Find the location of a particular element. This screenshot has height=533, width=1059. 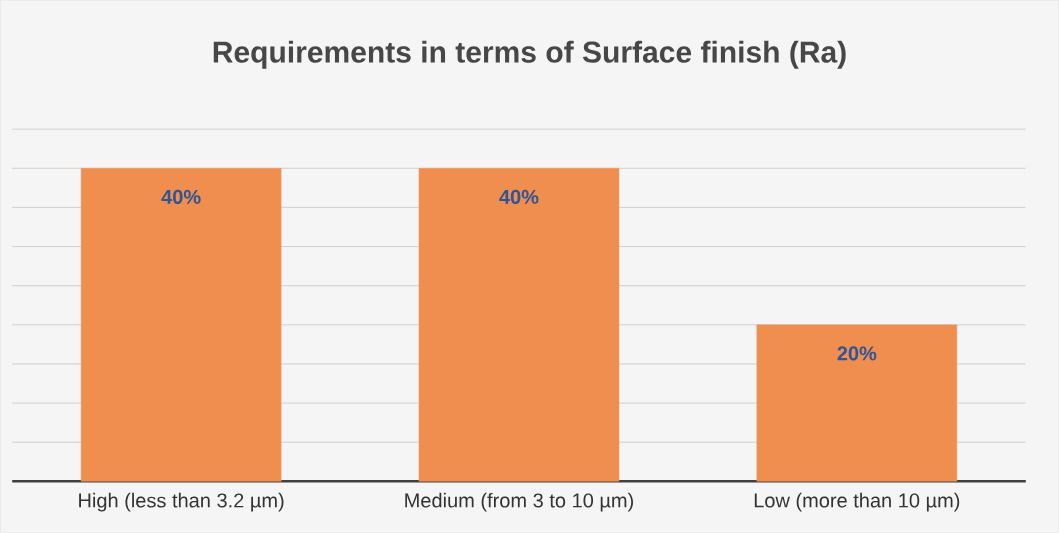

x-tick-label: Low (more than 10 µm) is located at coordinates (857, 502).